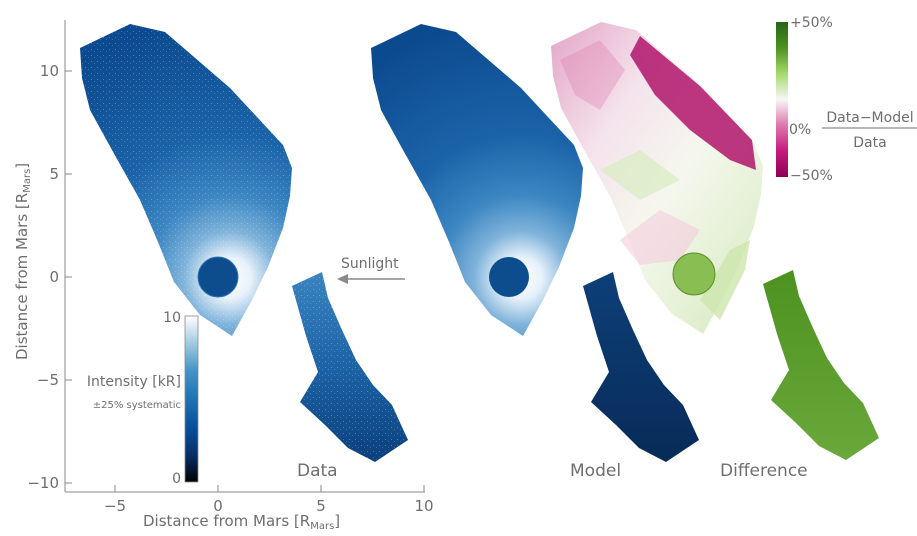 This screenshot has width=917, height=536. Describe the element at coordinates (342, 279) in the screenshot. I see `sunlight-arrow-icon` at that location.